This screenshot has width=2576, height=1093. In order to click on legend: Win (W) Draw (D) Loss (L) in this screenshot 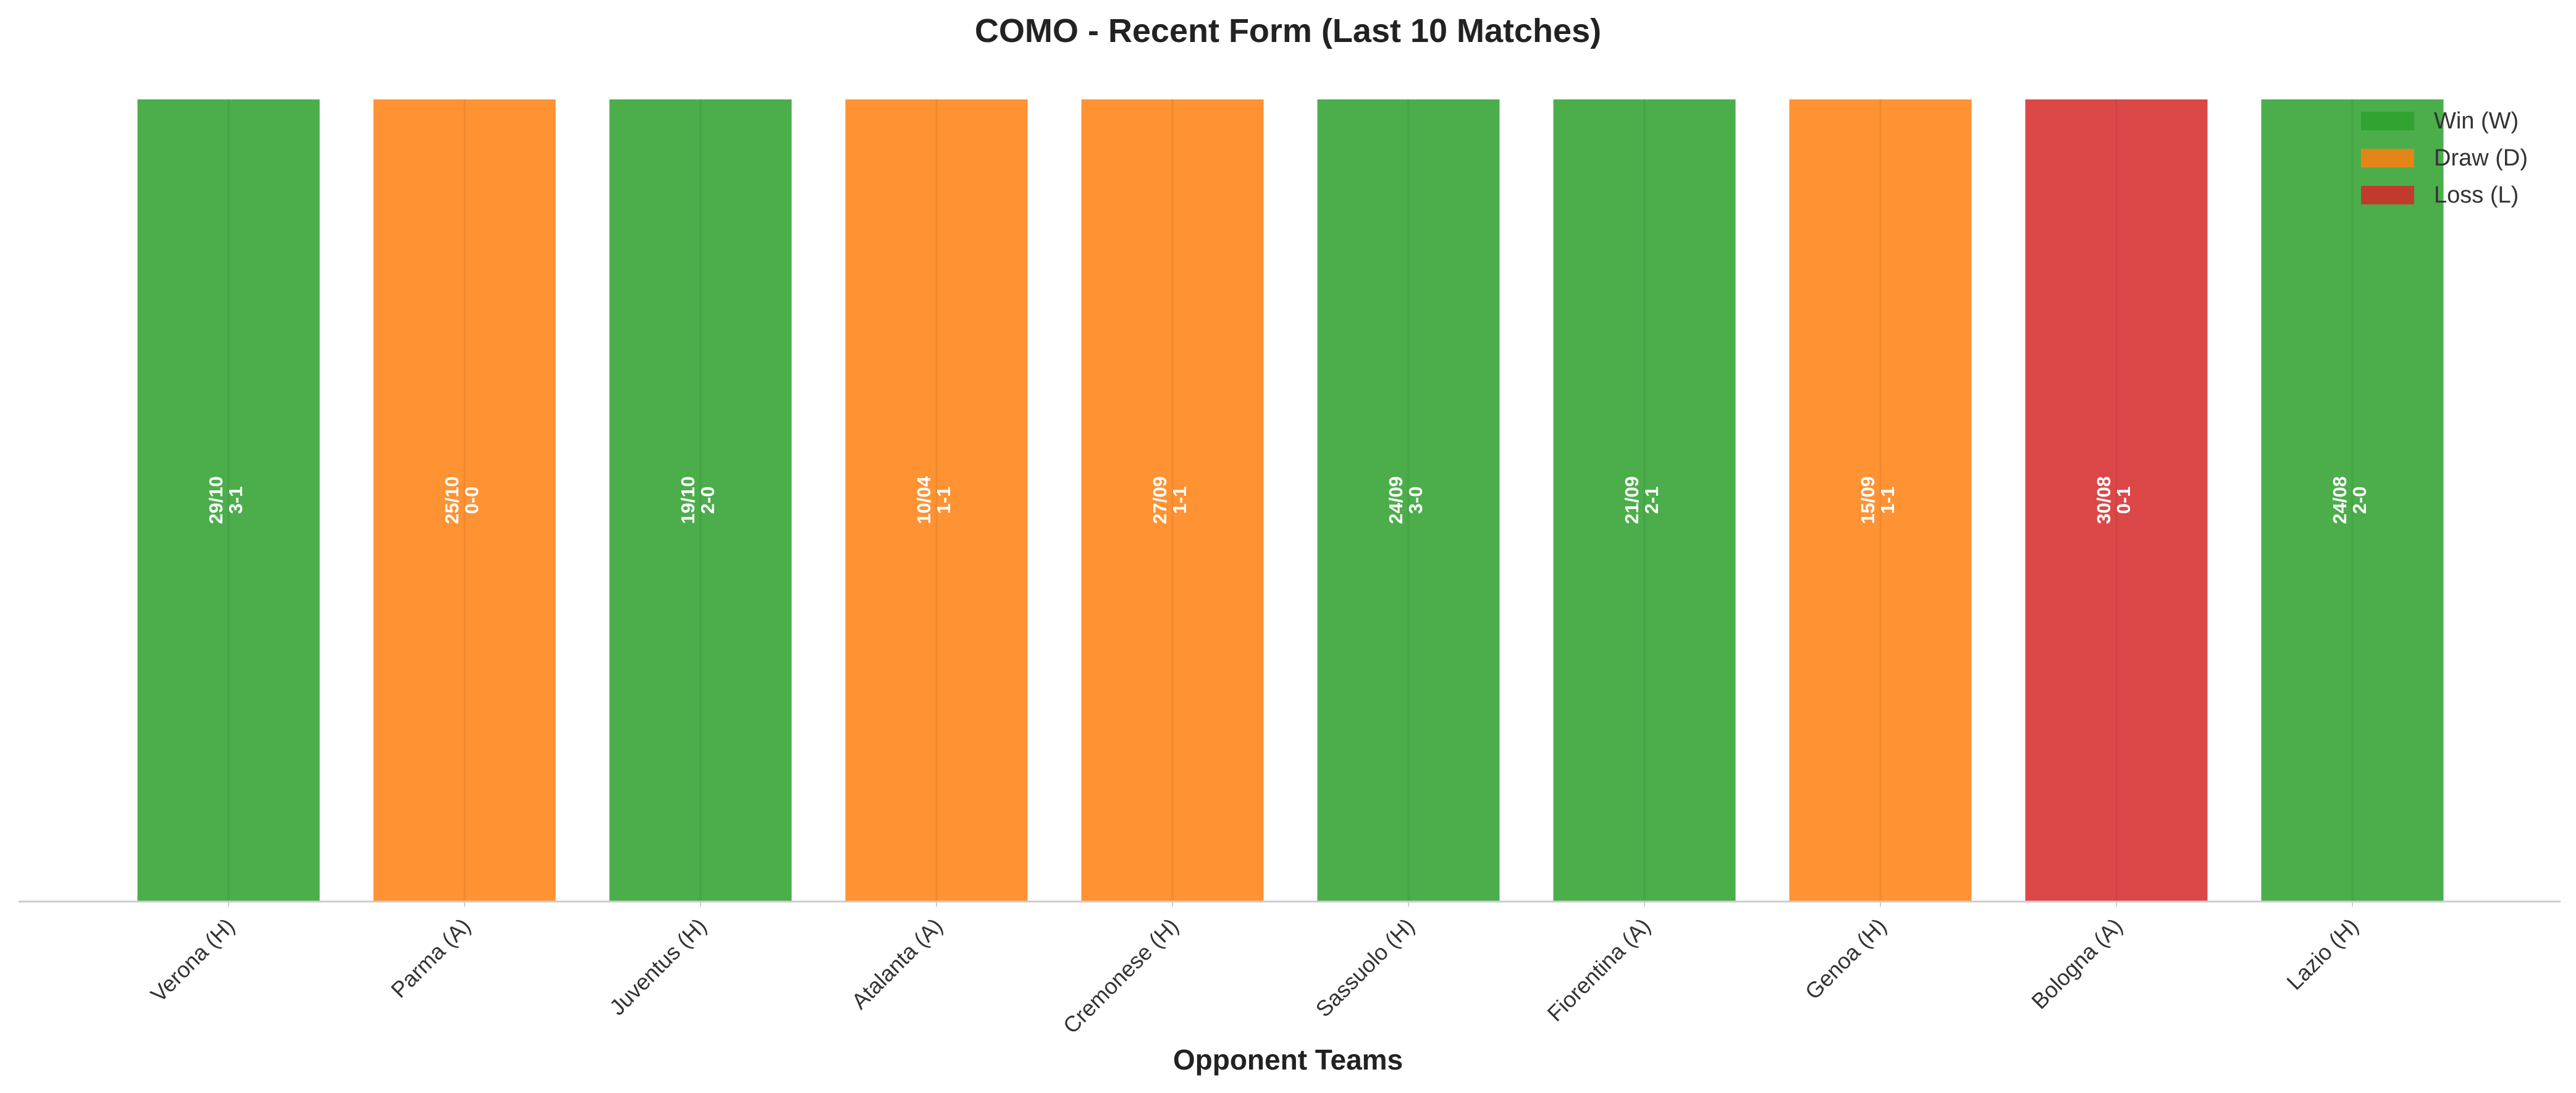, I will do `click(2444, 158)`.